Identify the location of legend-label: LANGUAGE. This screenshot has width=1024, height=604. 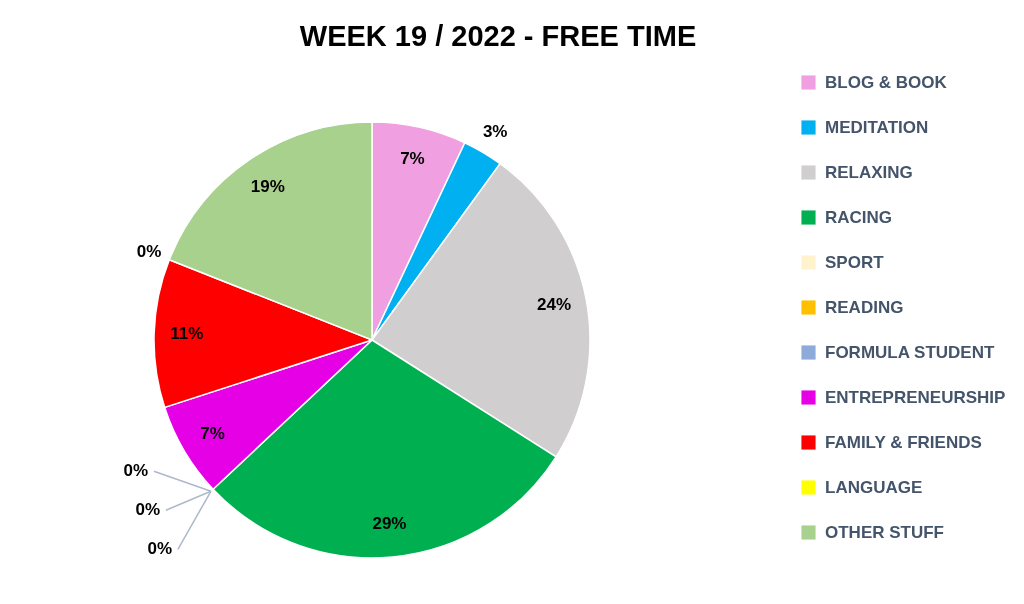
(874, 487).